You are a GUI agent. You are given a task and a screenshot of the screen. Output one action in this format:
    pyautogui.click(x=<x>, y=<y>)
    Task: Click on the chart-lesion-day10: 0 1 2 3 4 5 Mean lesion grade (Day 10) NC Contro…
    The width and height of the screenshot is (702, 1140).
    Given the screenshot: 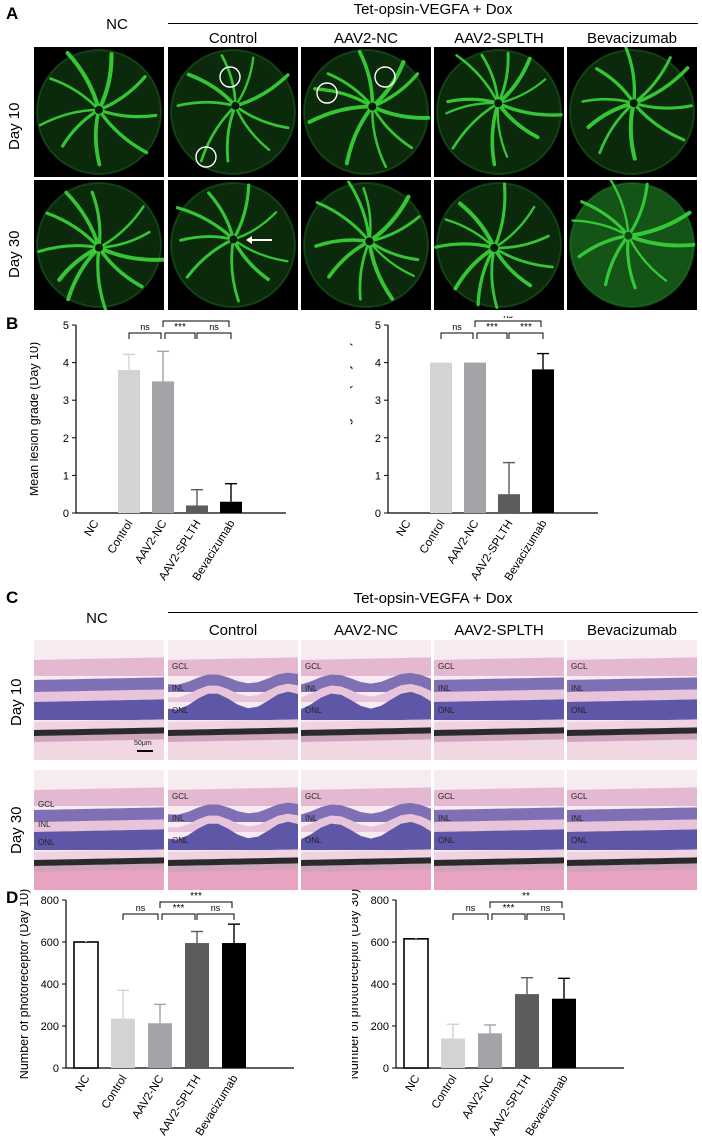 What is the action you would take?
    pyautogui.click(x=158, y=449)
    